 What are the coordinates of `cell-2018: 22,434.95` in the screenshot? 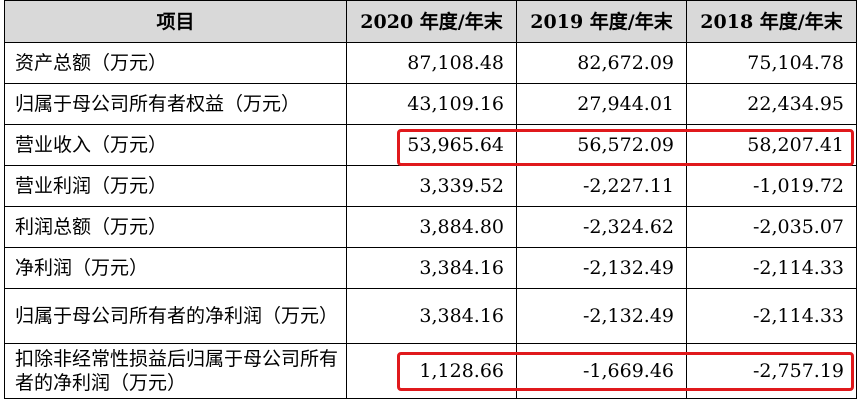 It's located at (771, 104).